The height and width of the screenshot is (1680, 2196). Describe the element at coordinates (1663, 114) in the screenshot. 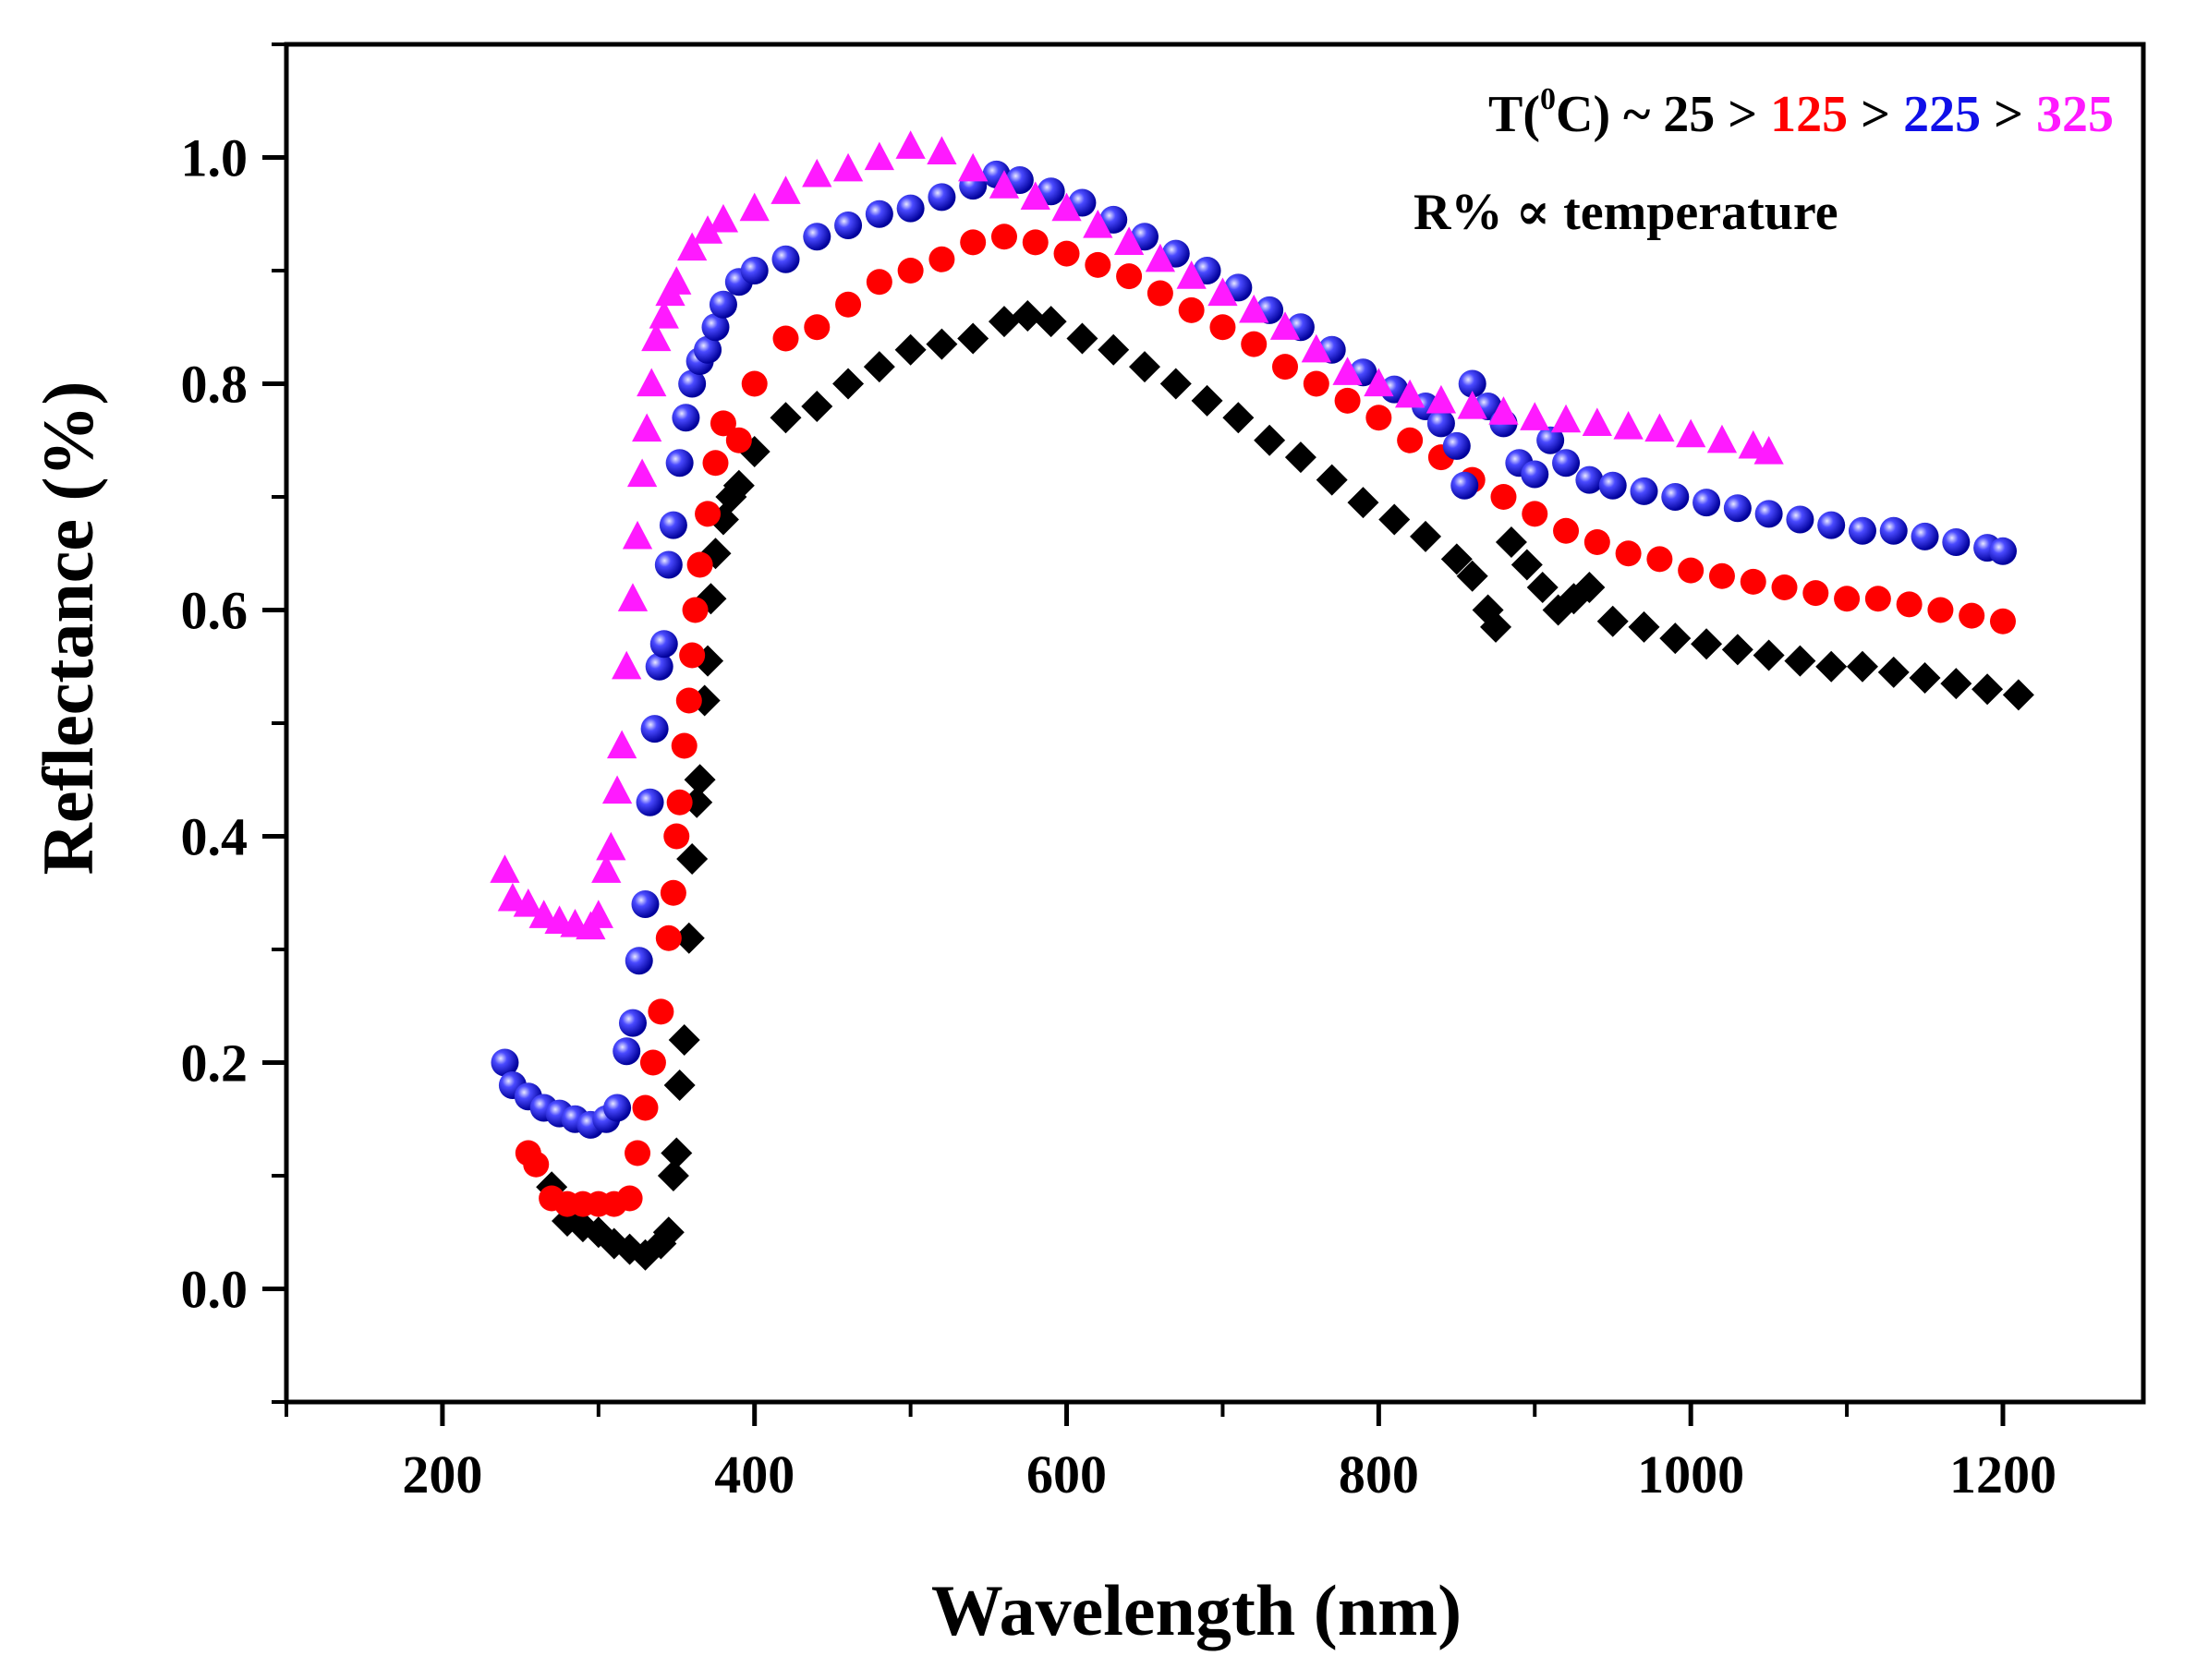

I see `legend-unit-25: C) ~ 25 >` at that location.